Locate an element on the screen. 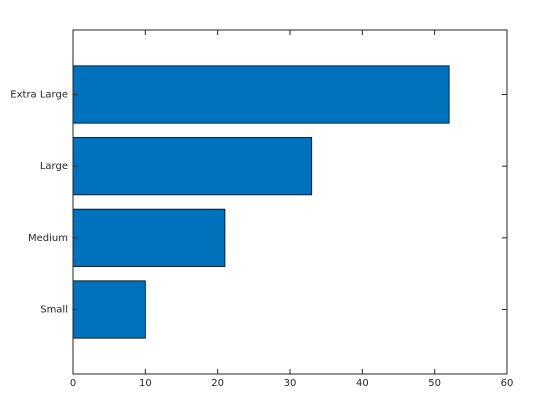 This screenshot has height=420, width=560. x-tick-label: 10 is located at coordinates (145, 383).